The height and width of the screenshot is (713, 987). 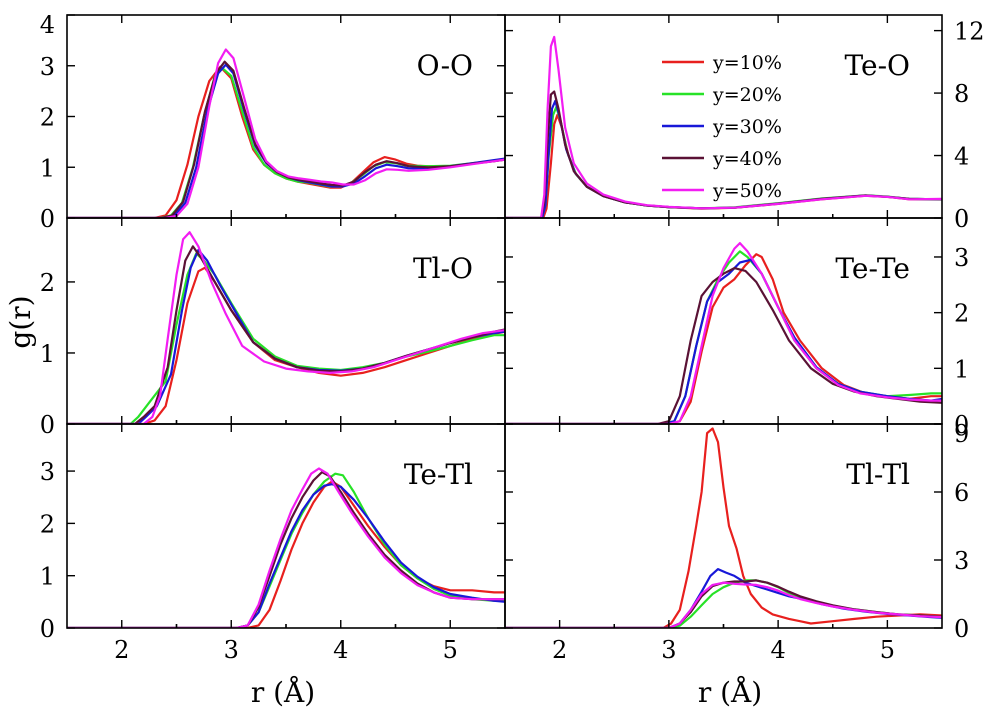 What do you see at coordinates (747, 191) in the screenshot?
I see `legend-label: y=50%` at bounding box center [747, 191].